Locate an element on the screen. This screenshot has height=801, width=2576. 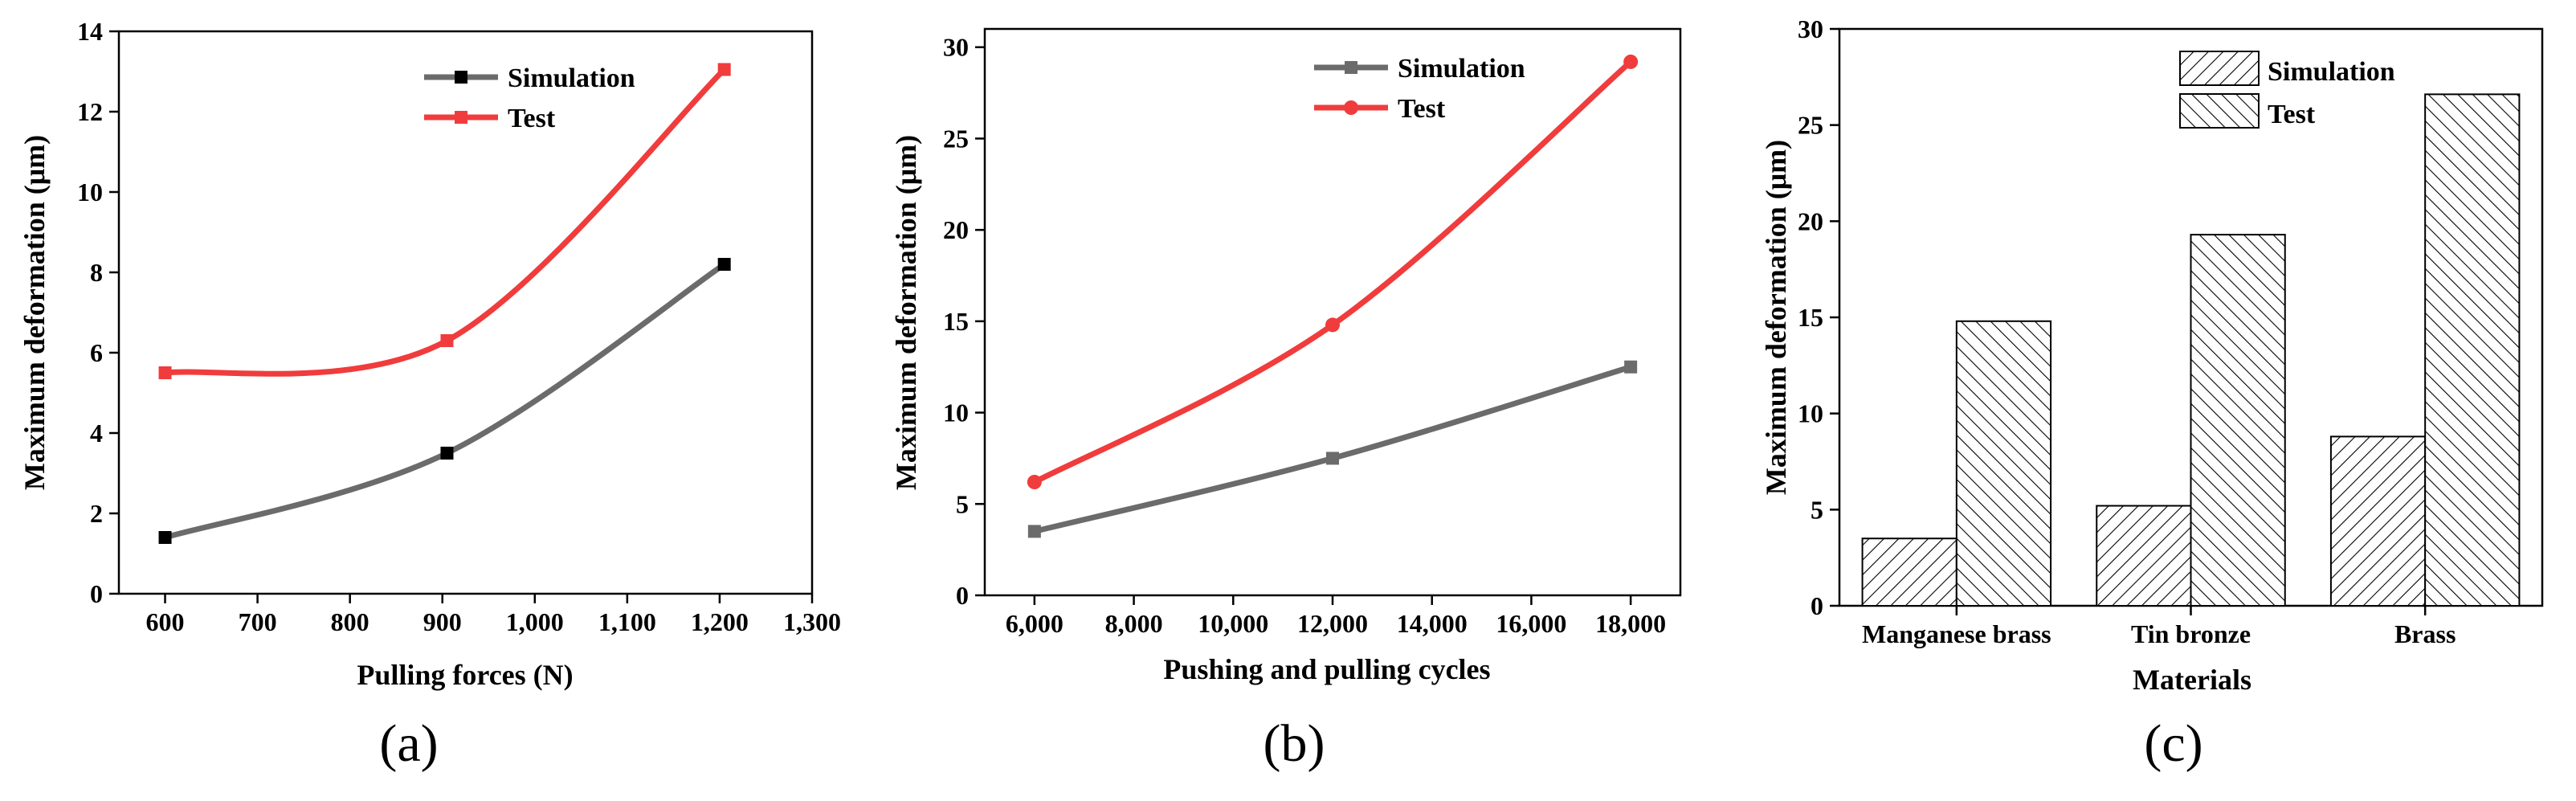
y-tick-label: 14 is located at coordinates (90, 31).